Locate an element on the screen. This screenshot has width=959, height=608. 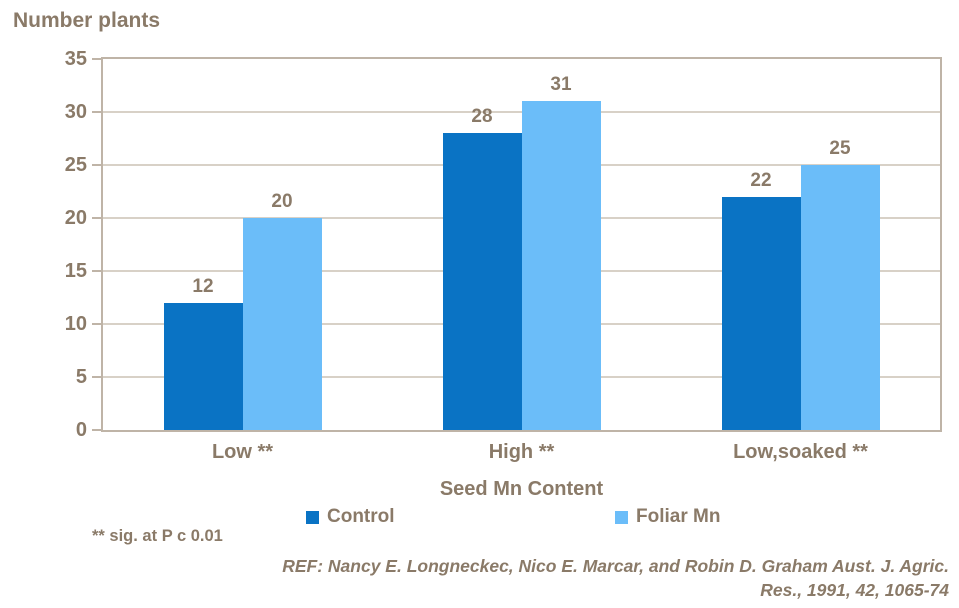
bar-value-label: 31 is located at coordinates (561, 85).